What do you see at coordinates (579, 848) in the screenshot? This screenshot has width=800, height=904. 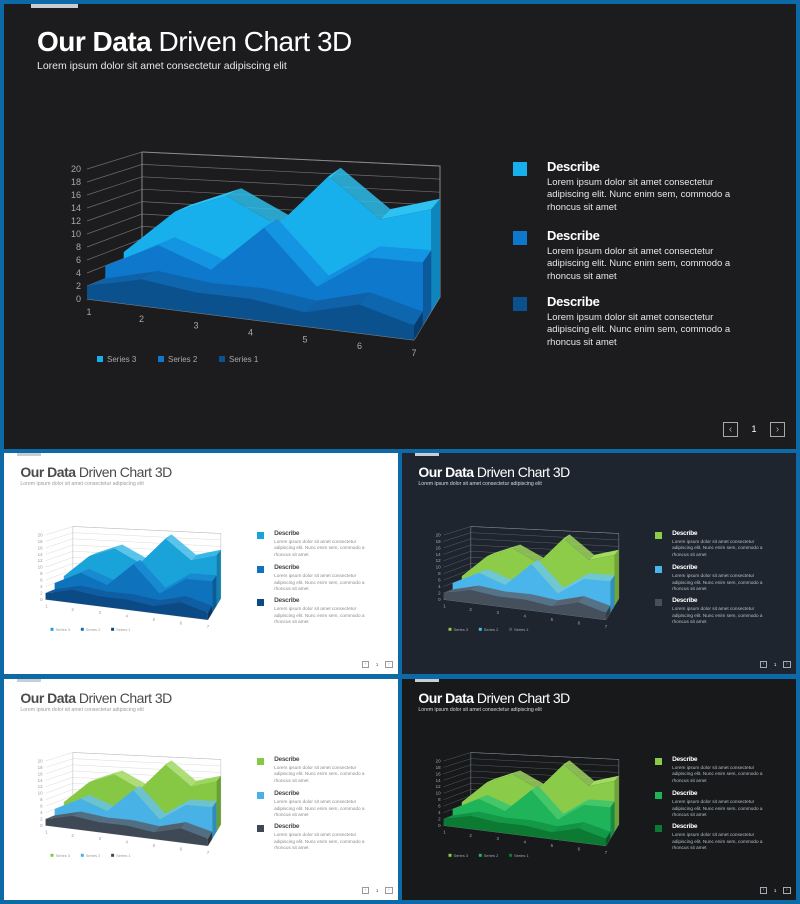 I see `x-tick-label-green-dark-5: 6` at bounding box center [579, 848].